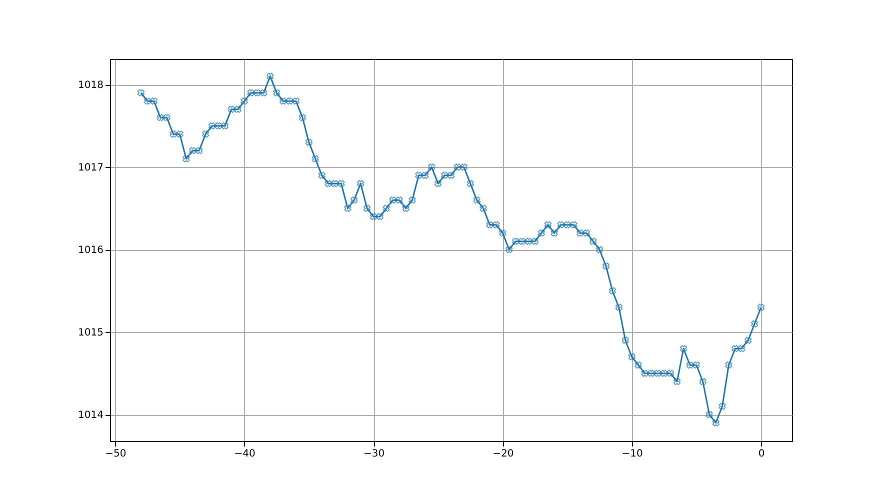  Describe the element at coordinates (91, 168) in the screenshot. I see `y-tick-label: 1017` at that location.